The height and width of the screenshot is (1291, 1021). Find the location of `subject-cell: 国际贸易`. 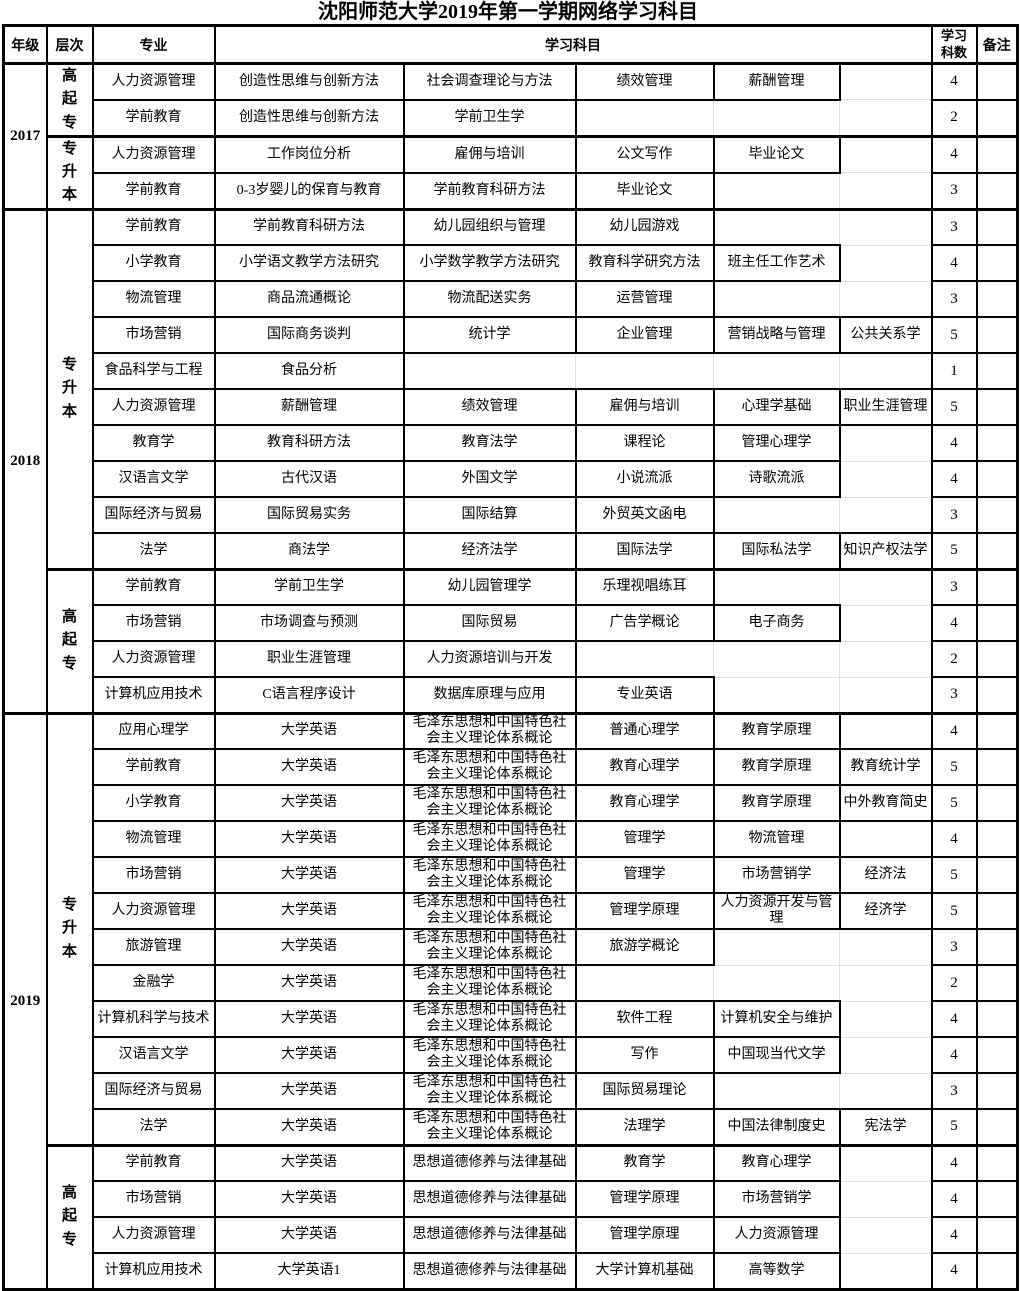

subject-cell: 国际贸易 is located at coordinates (489, 623).